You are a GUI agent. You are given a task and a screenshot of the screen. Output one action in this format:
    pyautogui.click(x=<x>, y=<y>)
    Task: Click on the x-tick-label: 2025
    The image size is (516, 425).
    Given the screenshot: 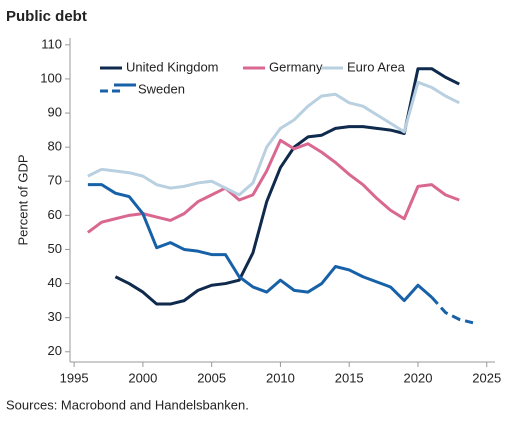 What is the action you would take?
    pyautogui.click(x=486, y=377)
    